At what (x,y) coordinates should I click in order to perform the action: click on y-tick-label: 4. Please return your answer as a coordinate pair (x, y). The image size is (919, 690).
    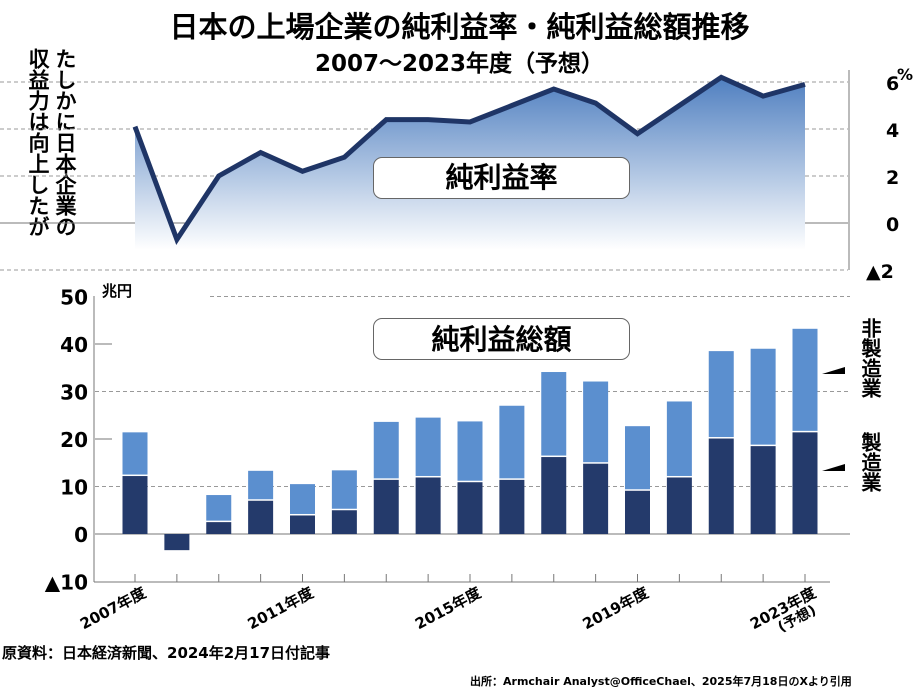
    Looking at the image, I should click on (892, 131).